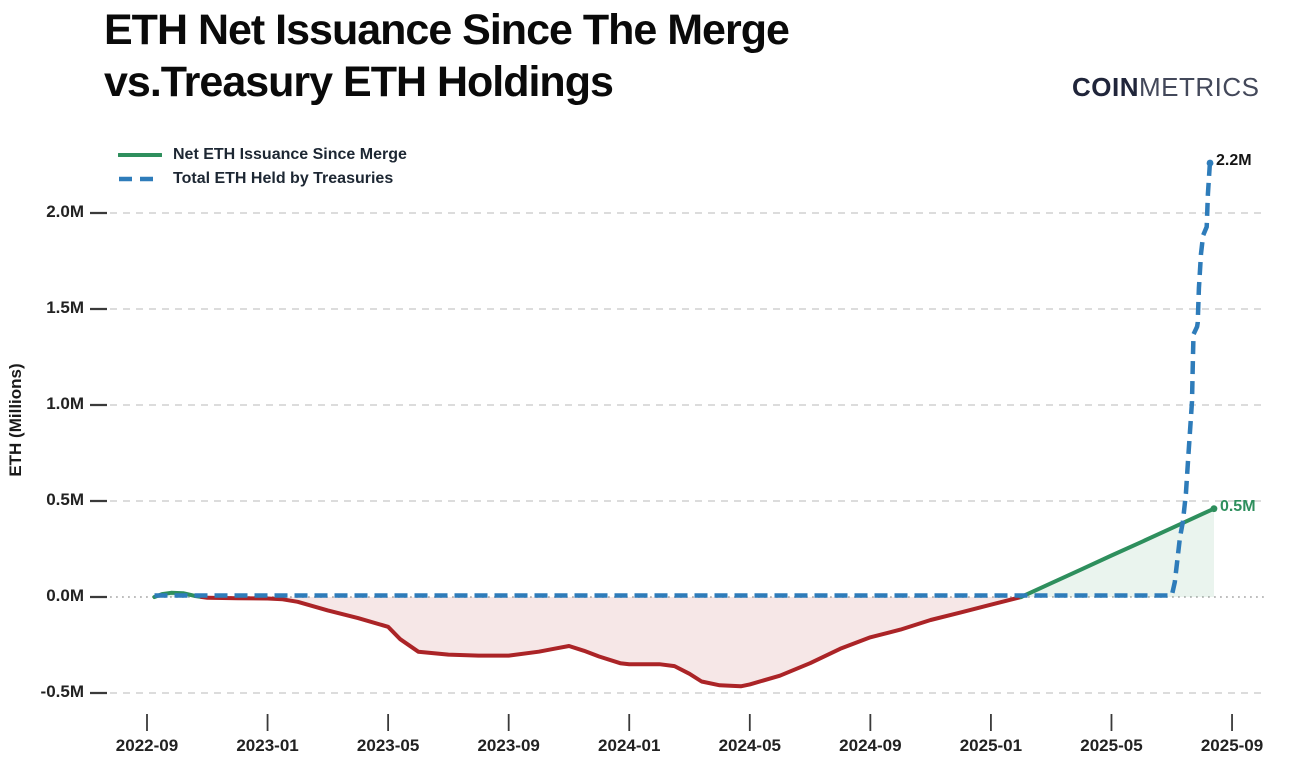 The height and width of the screenshot is (763, 1310). I want to click on coinmetrics-logo: COINMETRICS, so click(1166, 87).